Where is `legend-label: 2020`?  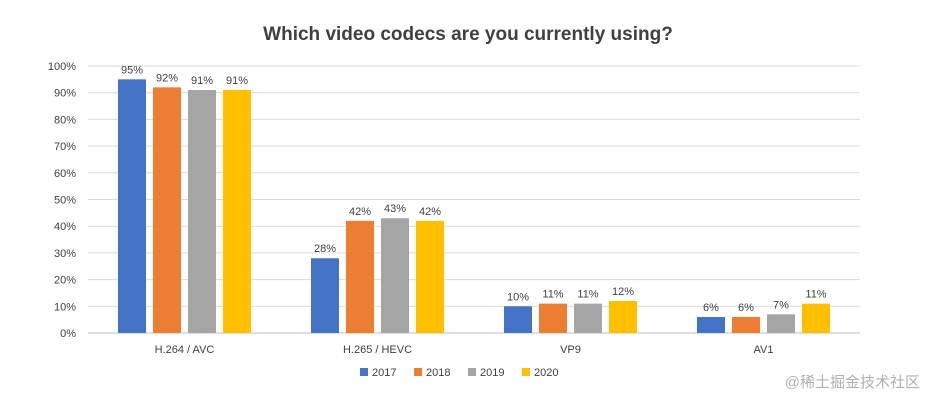 legend-label: 2020 is located at coordinates (546, 373).